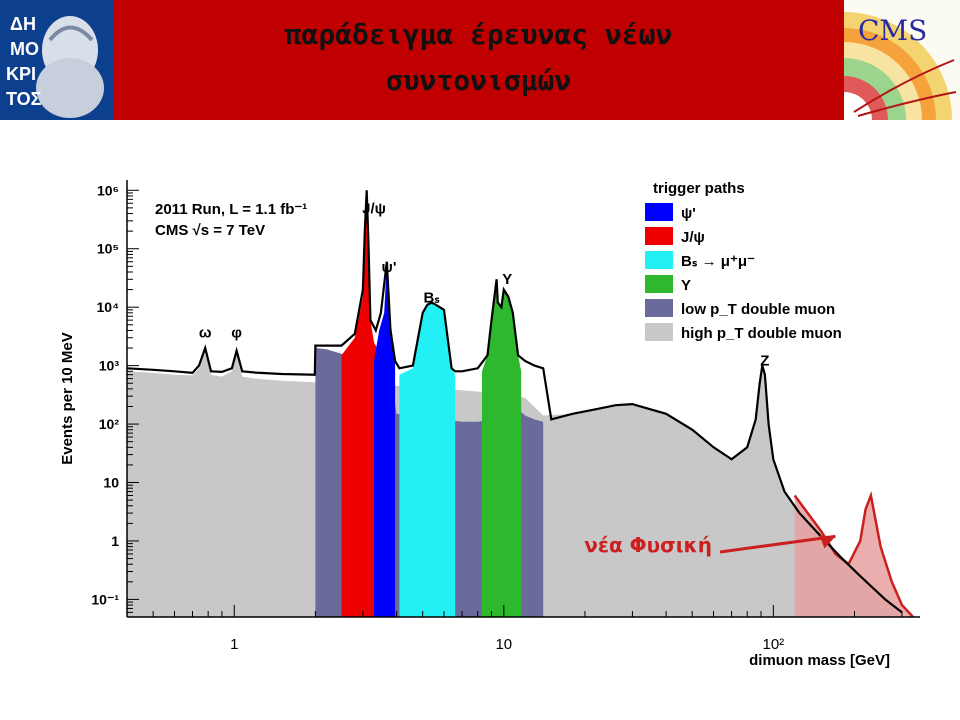 The height and width of the screenshot is (720, 960). I want to click on legend-title: trigger paths, so click(699, 188).